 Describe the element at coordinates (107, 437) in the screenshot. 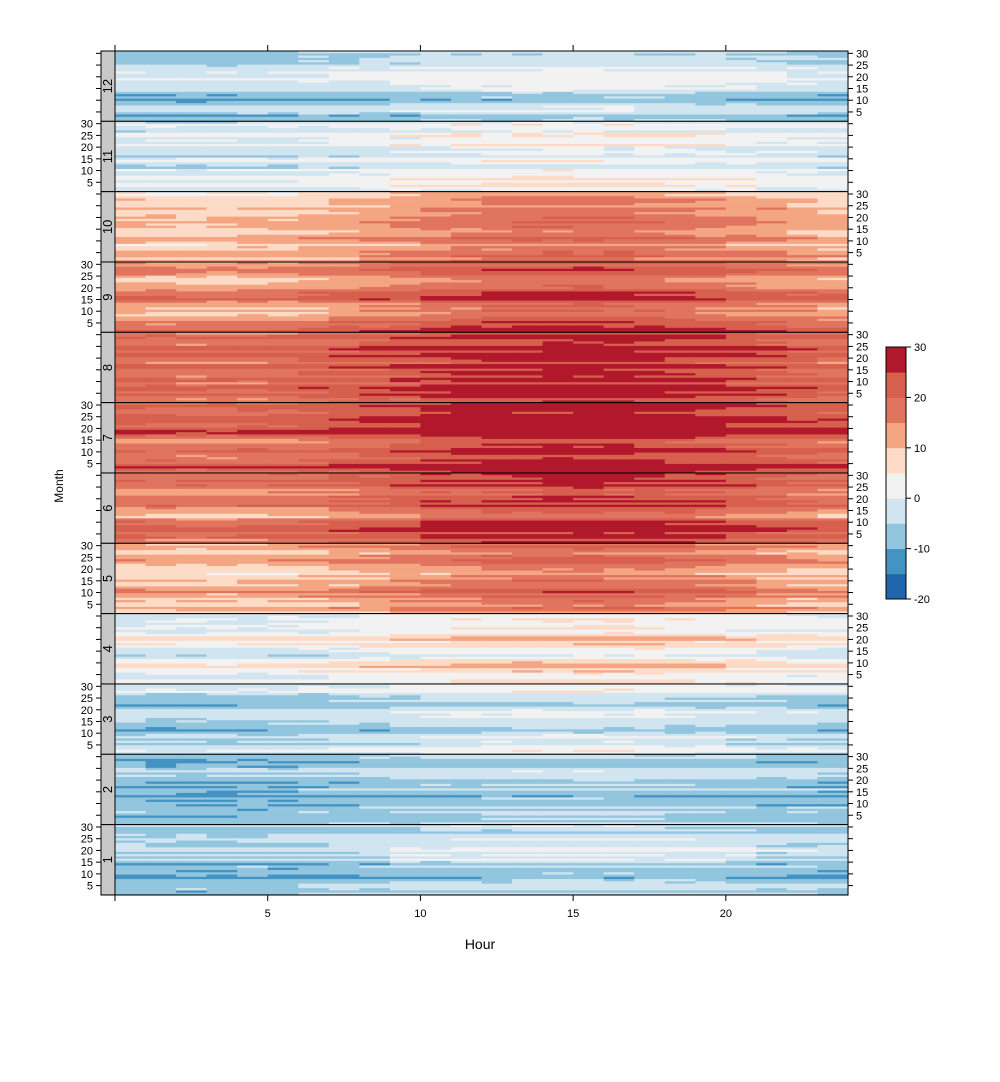

I see `panel-label: 7` at that location.